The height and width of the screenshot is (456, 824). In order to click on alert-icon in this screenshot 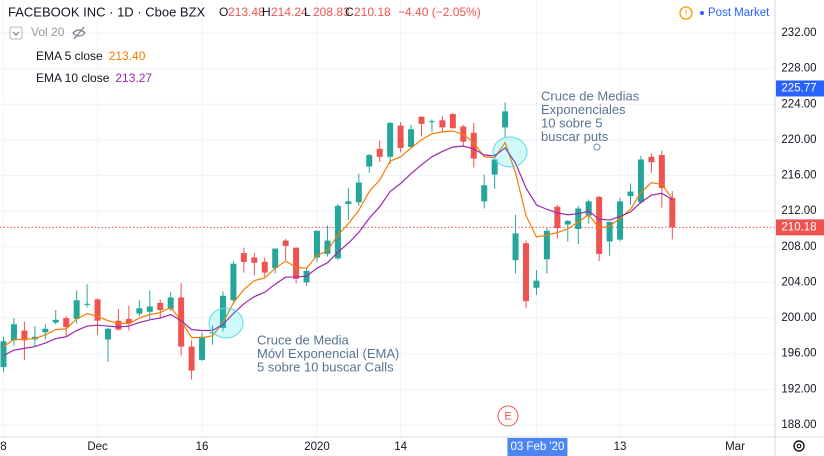, I will do `click(686, 13)`.